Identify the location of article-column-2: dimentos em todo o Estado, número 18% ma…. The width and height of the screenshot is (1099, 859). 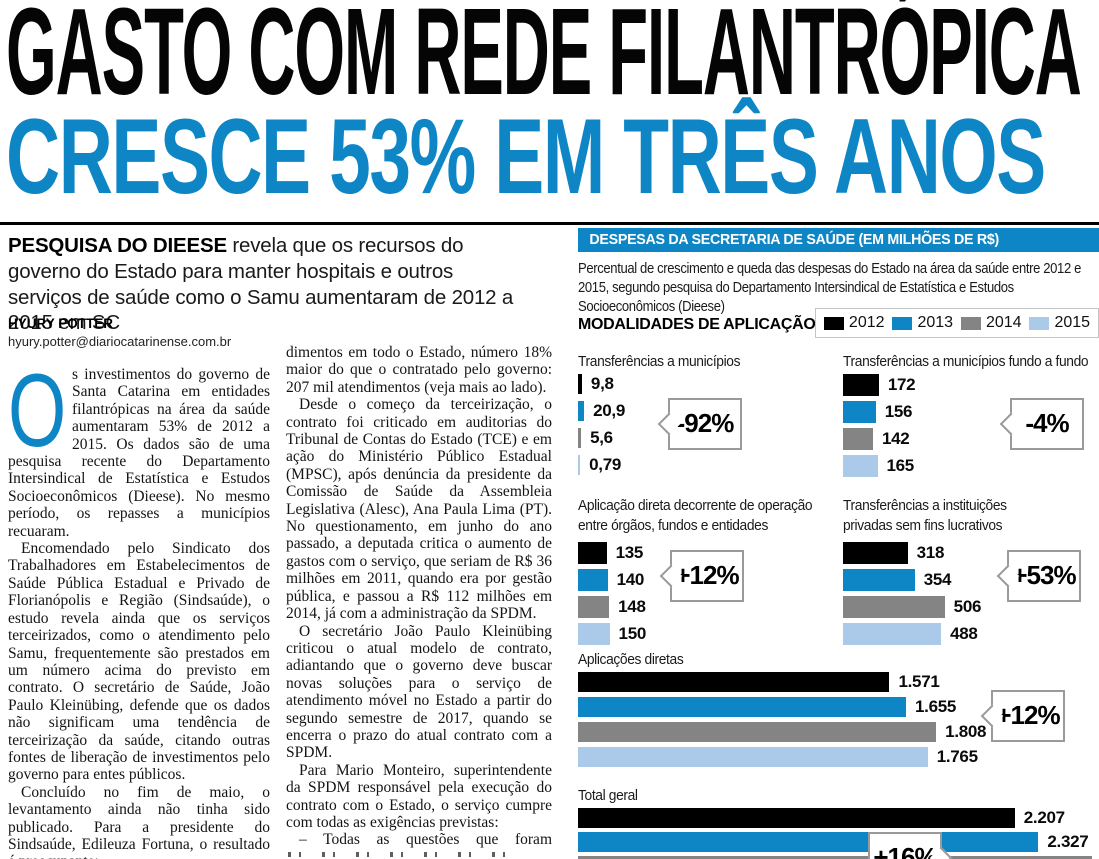
(419, 597).